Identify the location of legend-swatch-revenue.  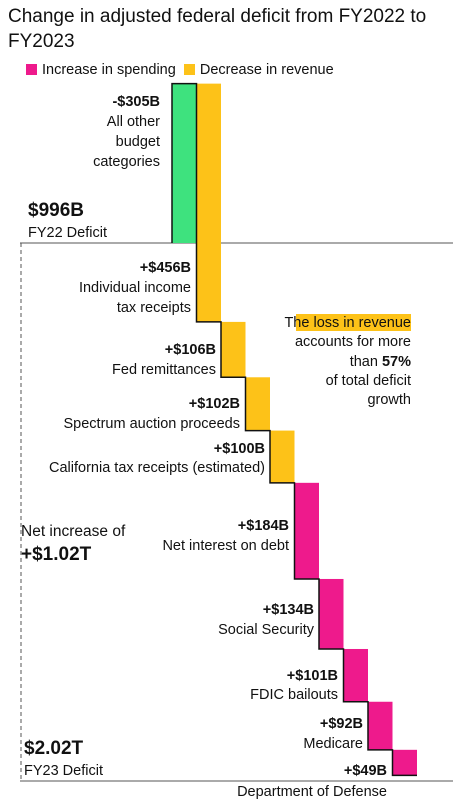
(189, 69).